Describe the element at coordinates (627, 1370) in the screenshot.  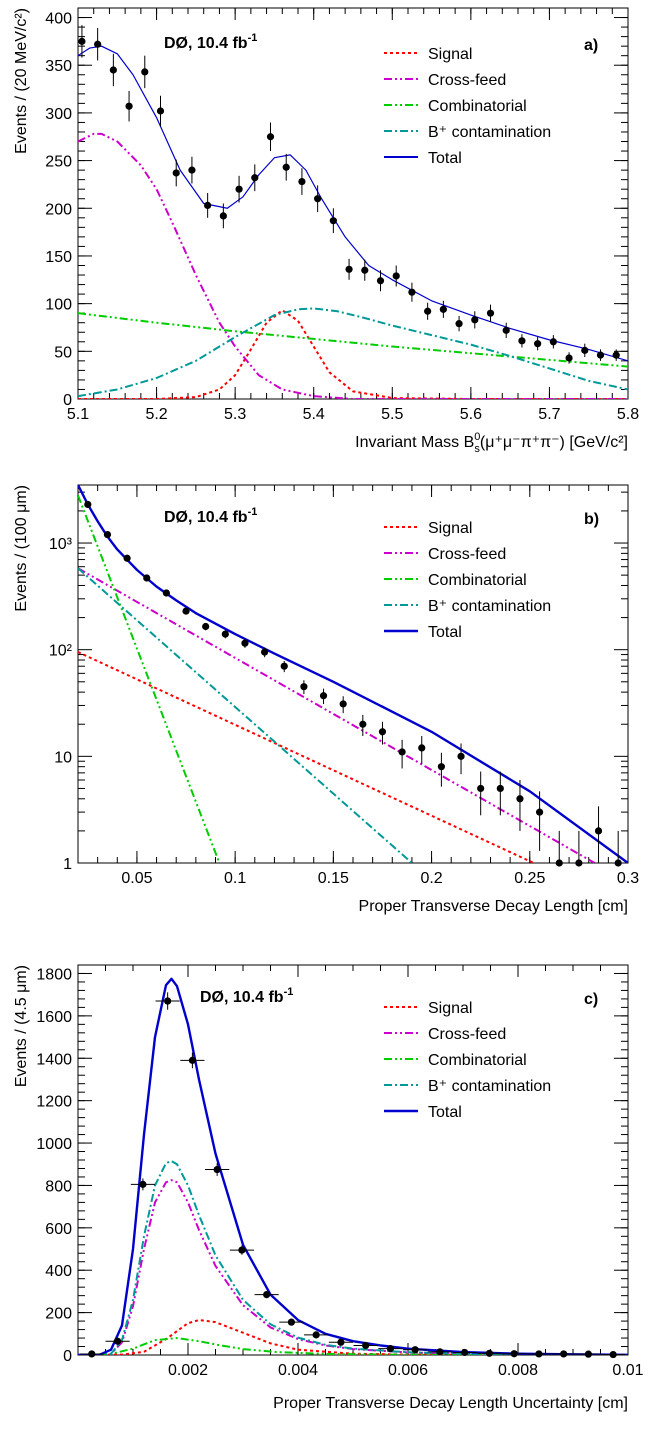
I see `x-tick-label: 0.01` at that location.